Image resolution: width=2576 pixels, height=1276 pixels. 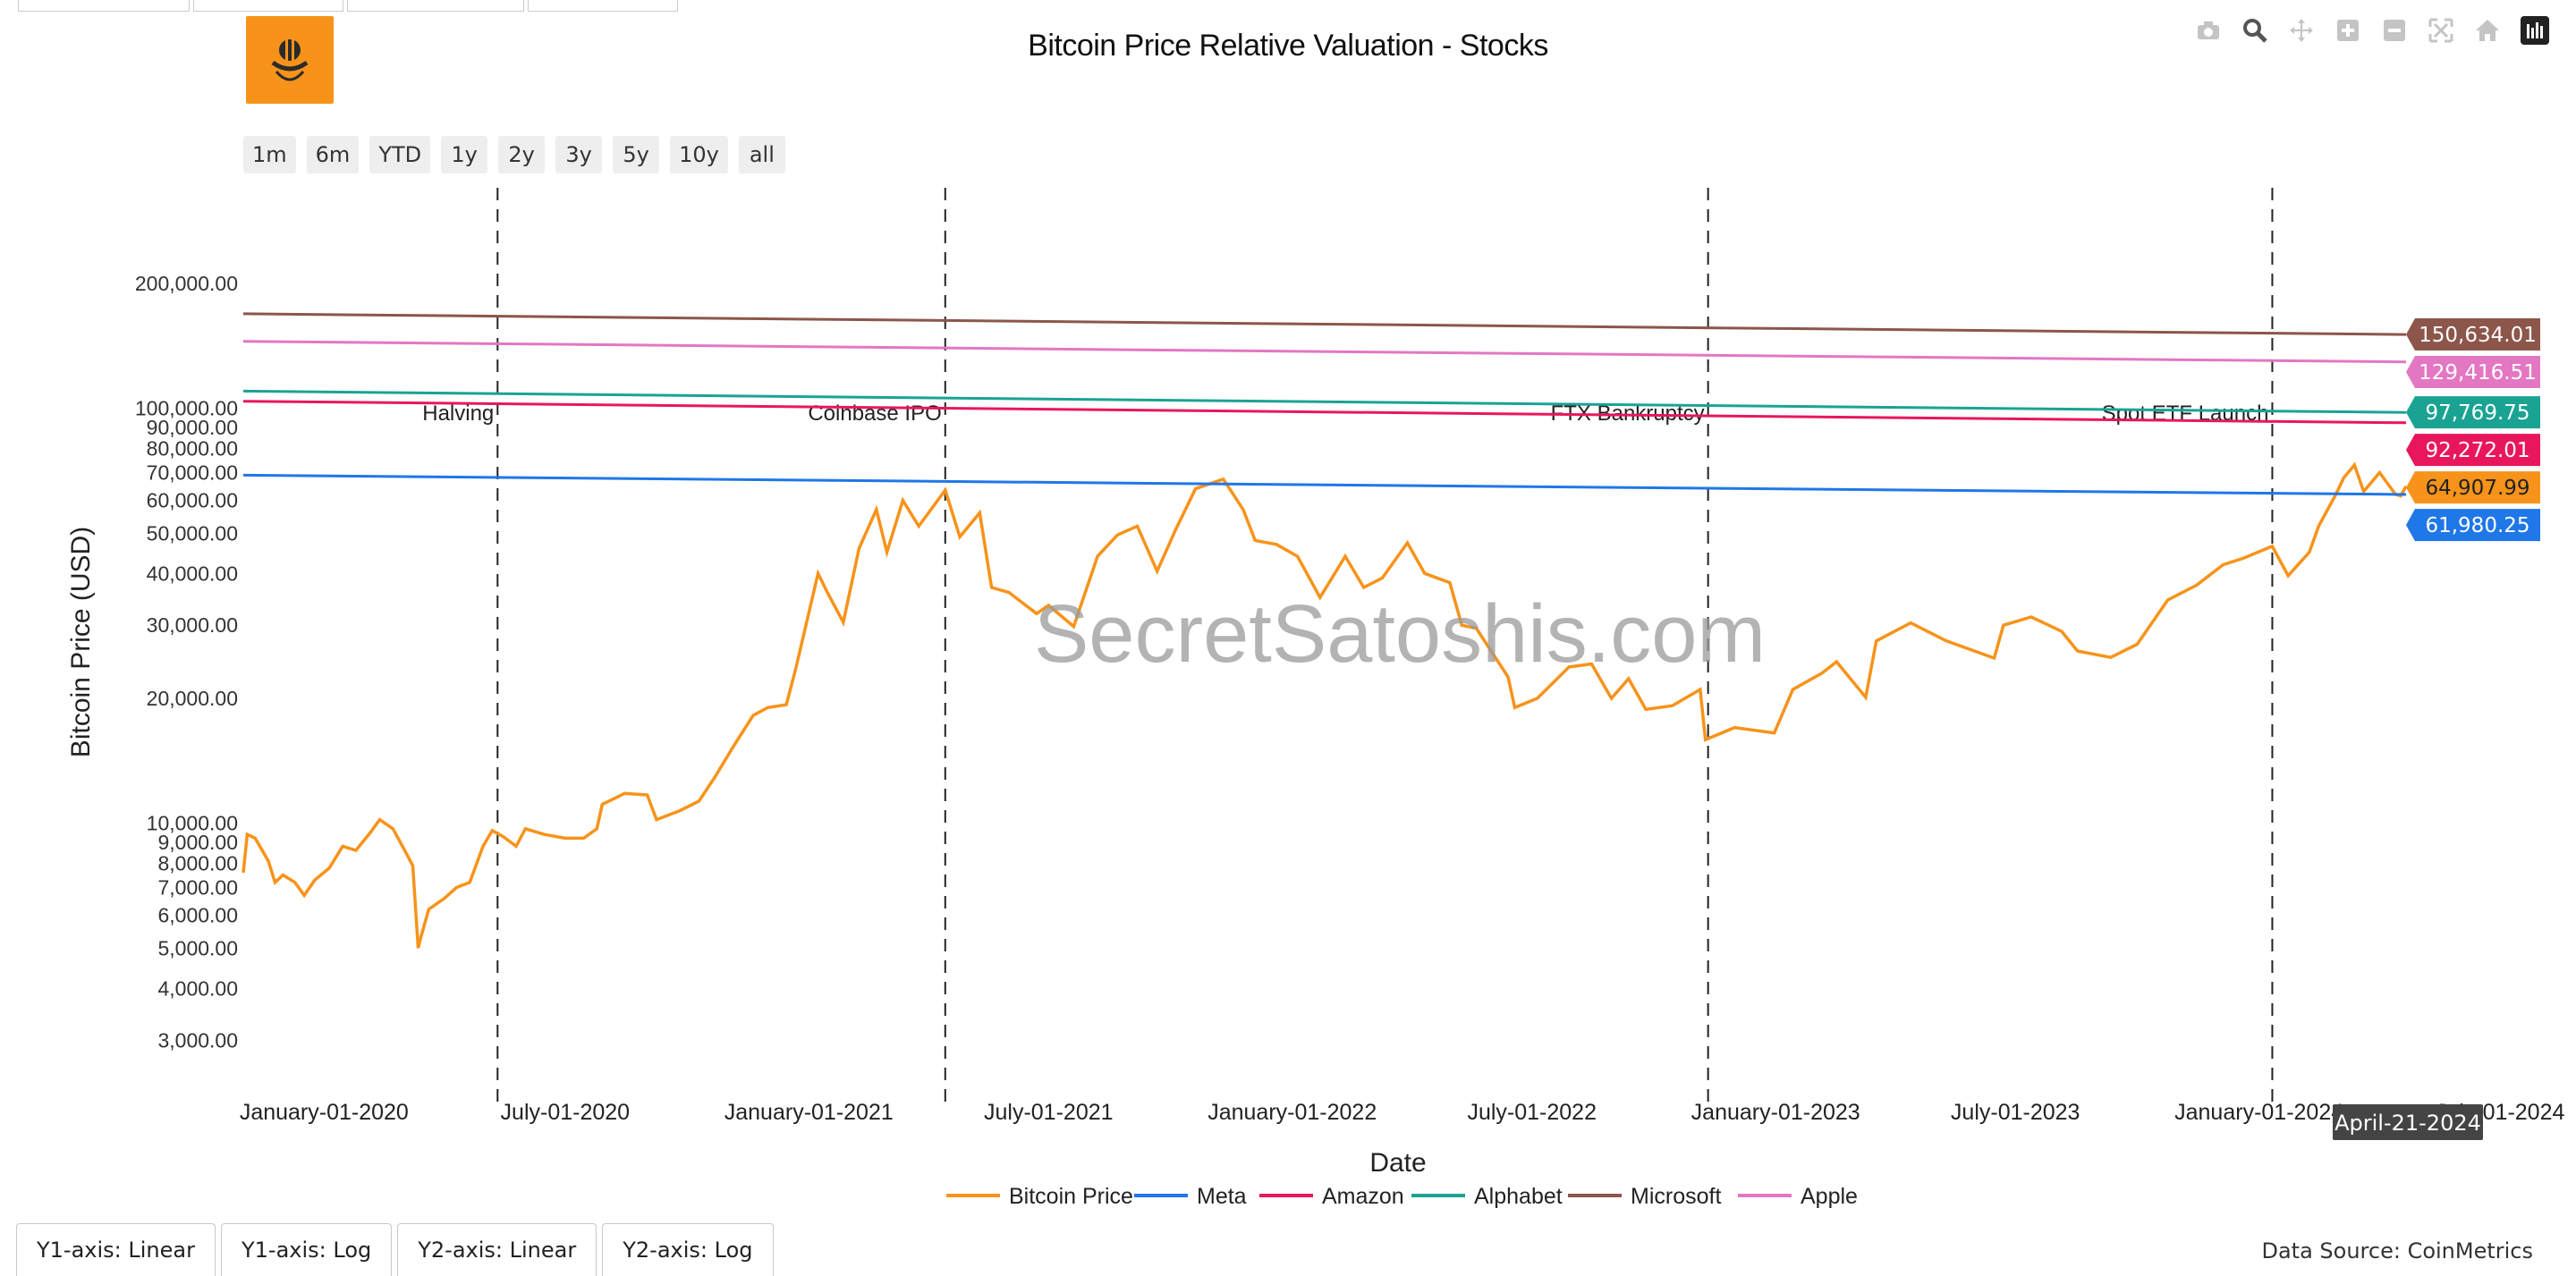 I want to click on y-tick-label: 200,000.00, so click(x=186, y=283).